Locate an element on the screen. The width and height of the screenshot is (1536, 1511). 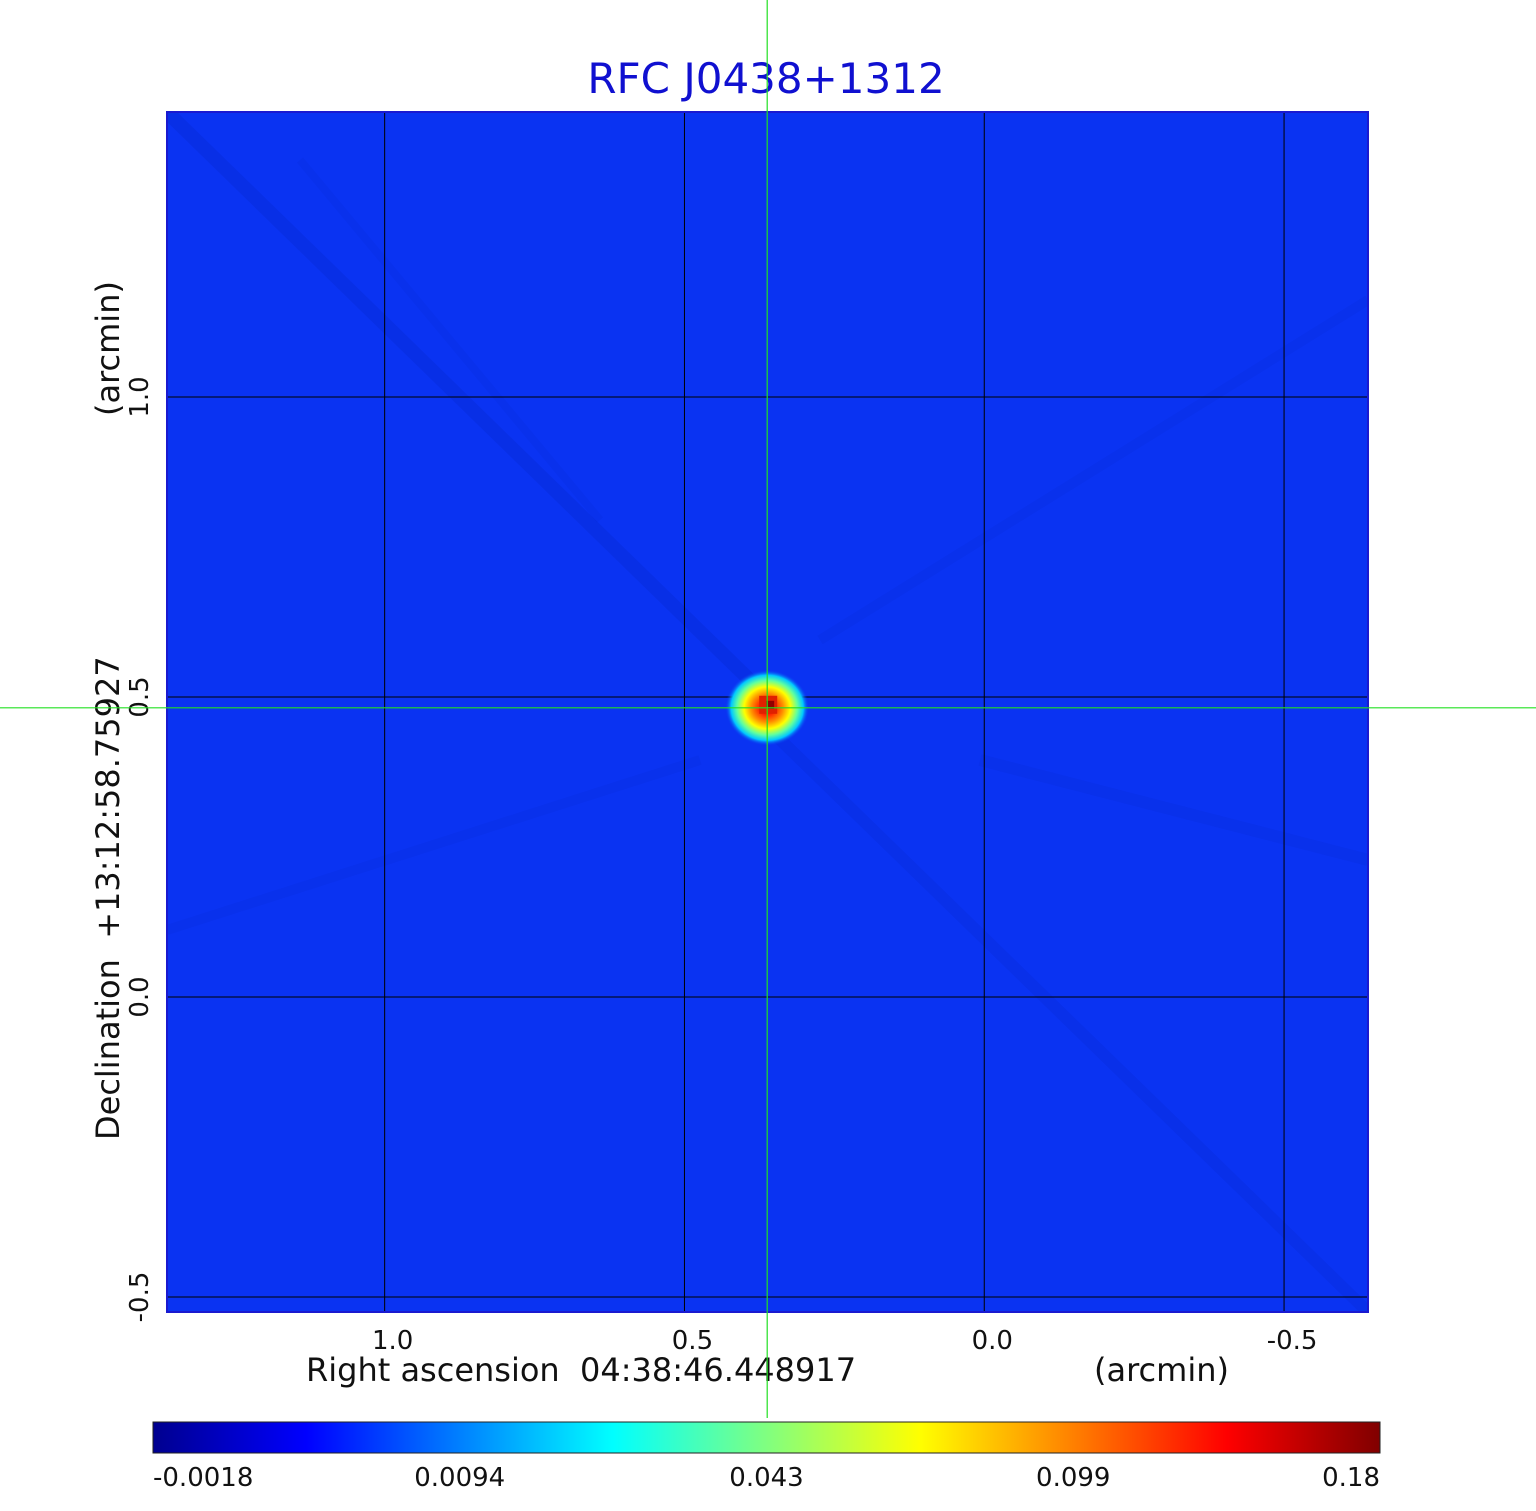
y-tick-label: 1.0 is located at coordinates (140, 396).